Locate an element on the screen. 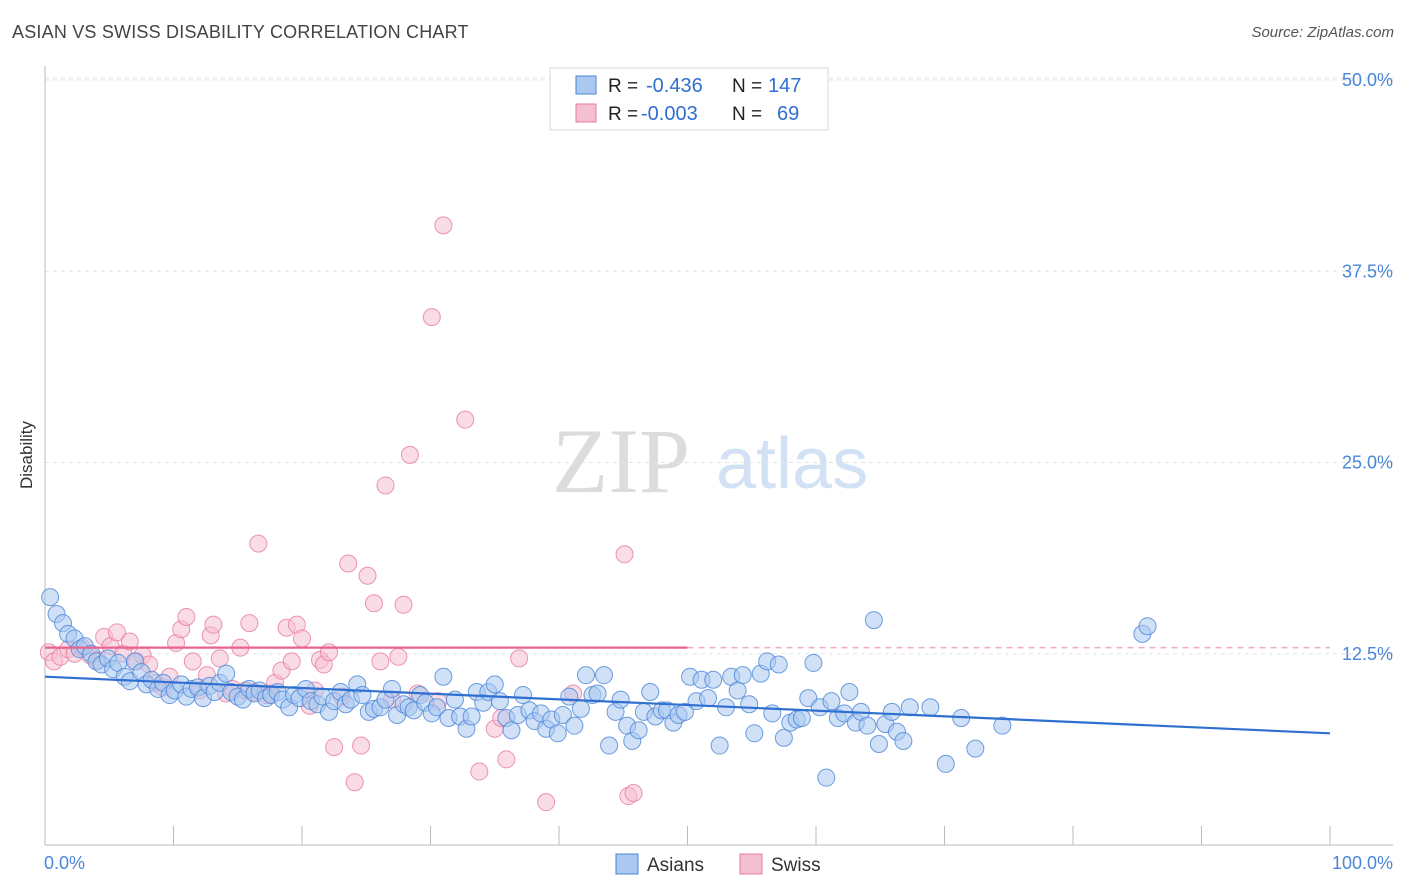 The height and width of the screenshot is (892, 1406). trend-lines is located at coordinates (687, 690).